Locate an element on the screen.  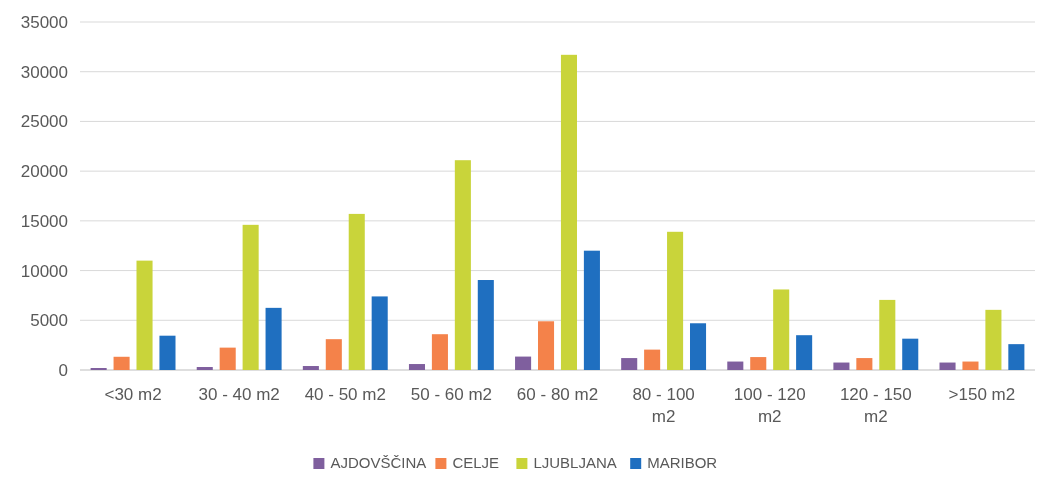
x-tick-label: 30 - 40 m2 is located at coordinates (239, 394).